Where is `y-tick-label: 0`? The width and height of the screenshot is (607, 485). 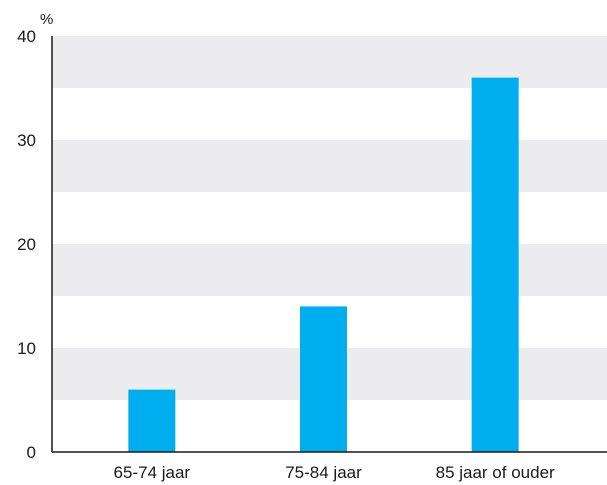 y-tick-label: 0 is located at coordinates (31, 452).